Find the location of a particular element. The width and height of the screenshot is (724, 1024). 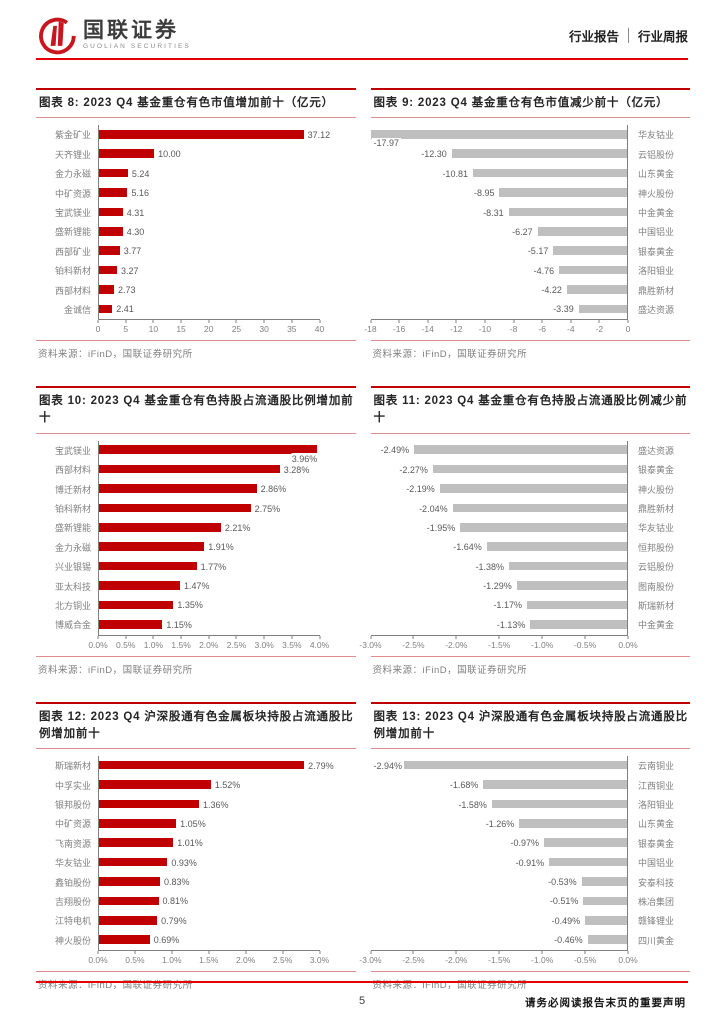

value-label: 1.36% is located at coordinates (215, 804).